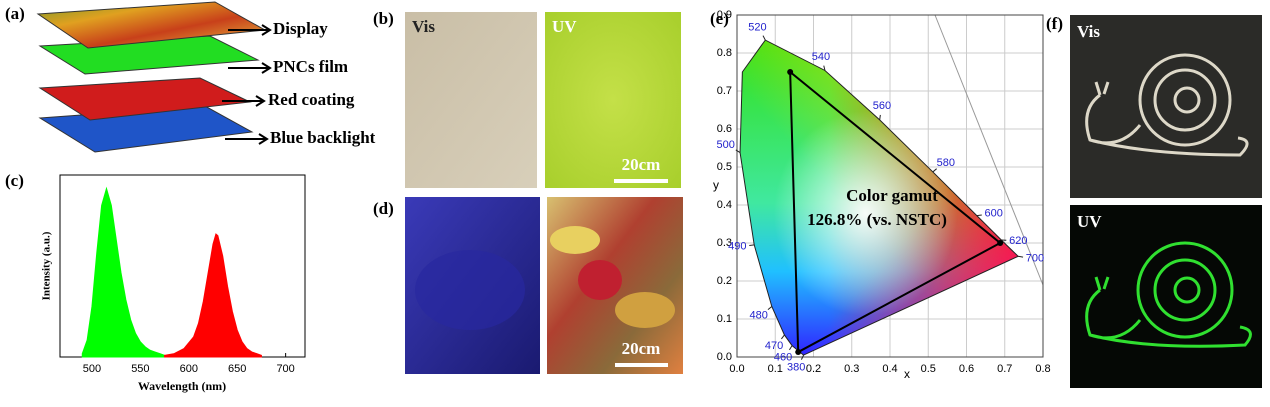 The height and width of the screenshot is (407, 1270). Describe the element at coordinates (1018, 241) in the screenshot. I see `wavelength-label: 620` at that location.